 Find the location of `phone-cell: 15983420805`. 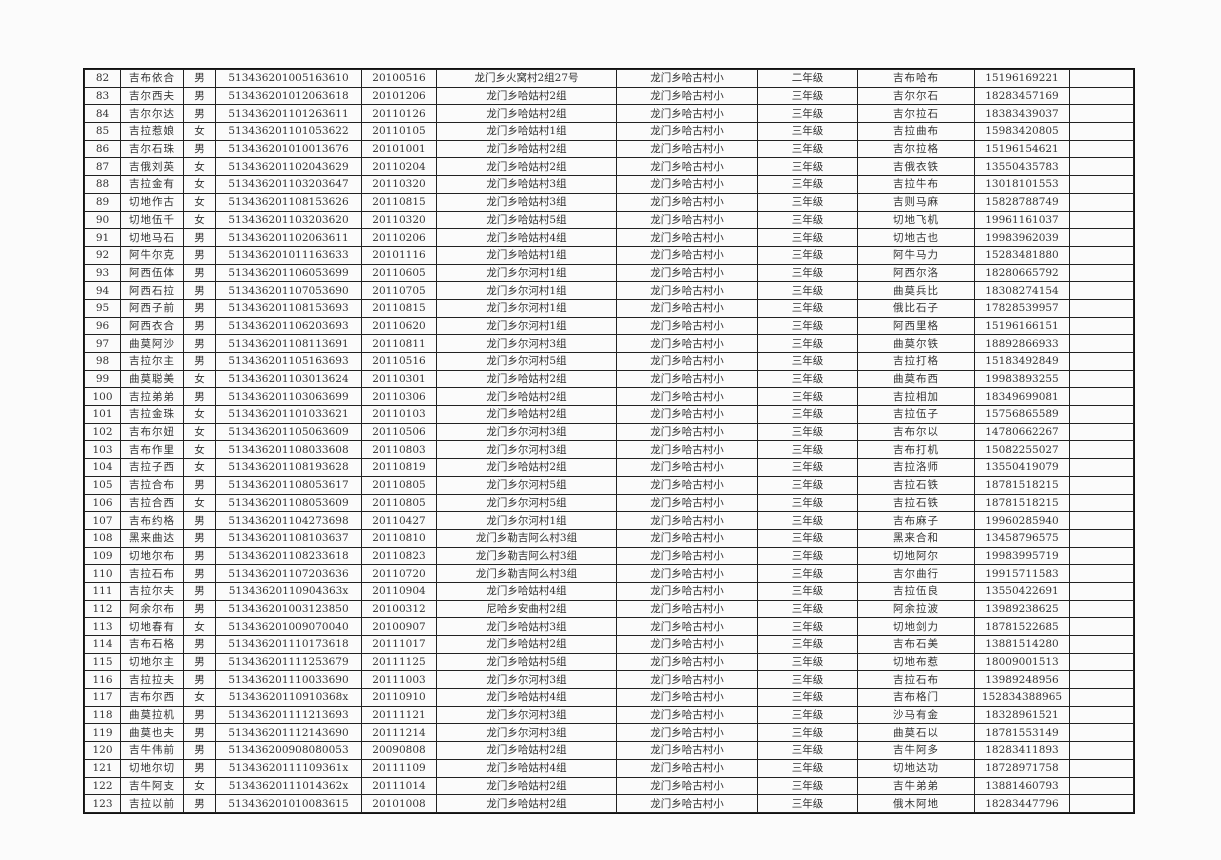

phone-cell: 15983420805 is located at coordinates (1022, 131).